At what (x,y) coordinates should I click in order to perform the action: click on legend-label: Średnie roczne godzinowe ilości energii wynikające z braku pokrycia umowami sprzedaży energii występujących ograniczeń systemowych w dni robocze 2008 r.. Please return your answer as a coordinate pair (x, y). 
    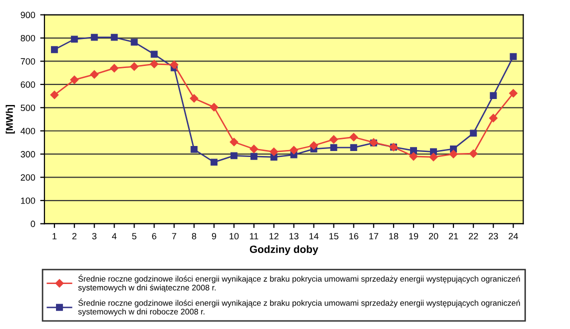
    Looking at the image, I should click on (299, 307).